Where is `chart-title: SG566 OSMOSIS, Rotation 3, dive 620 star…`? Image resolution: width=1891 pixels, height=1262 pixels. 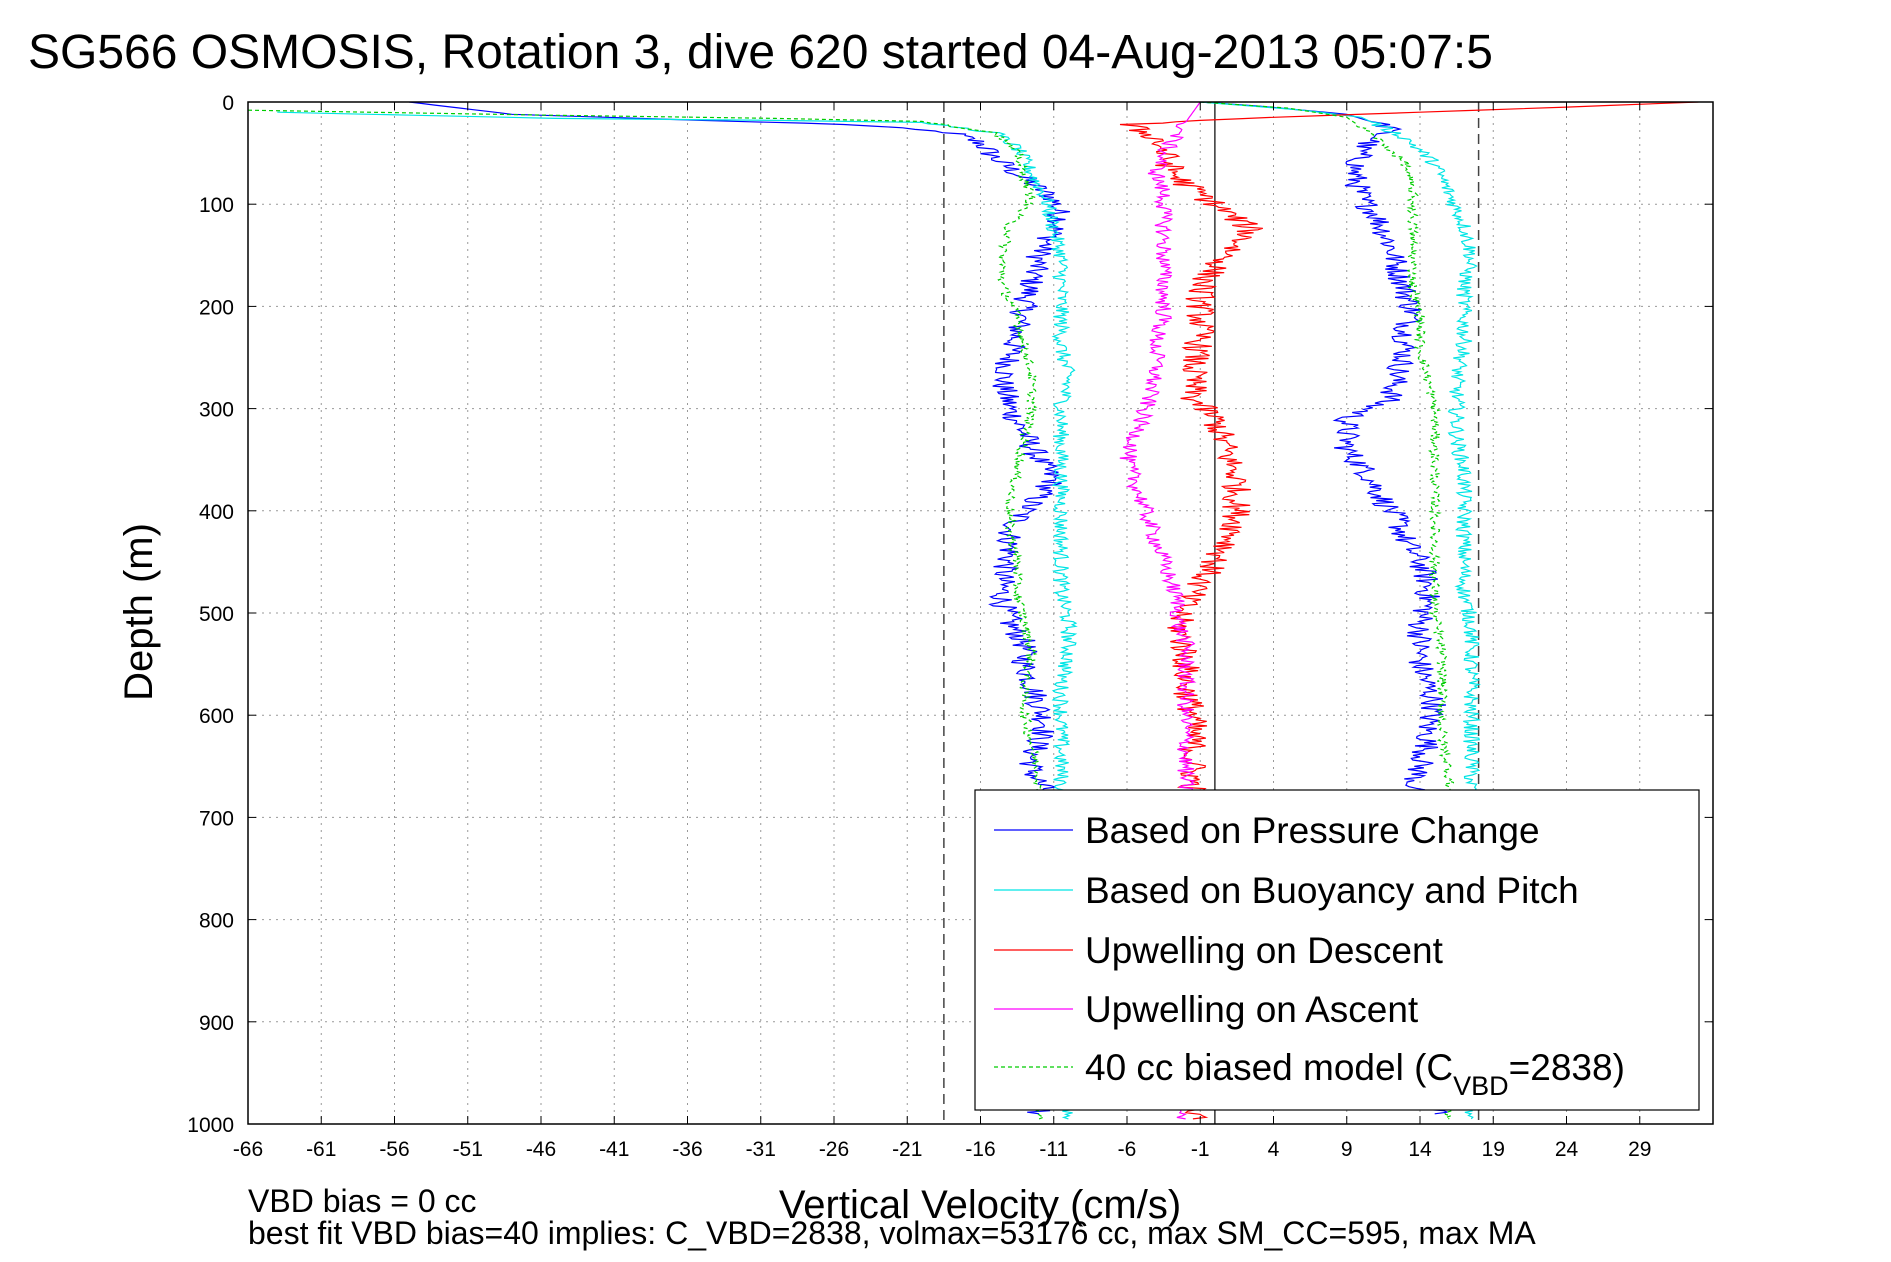
chart-title: SG566 OSMOSIS, Rotation 3, dive 620 star… is located at coordinates (760, 52).